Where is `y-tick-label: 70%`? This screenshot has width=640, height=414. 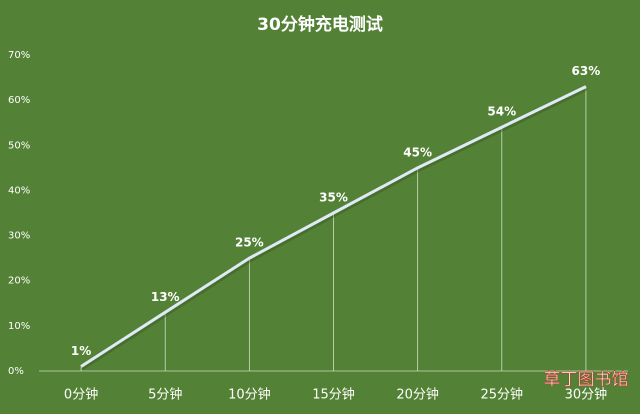
y-tick-label: 70% is located at coordinates (19, 55).